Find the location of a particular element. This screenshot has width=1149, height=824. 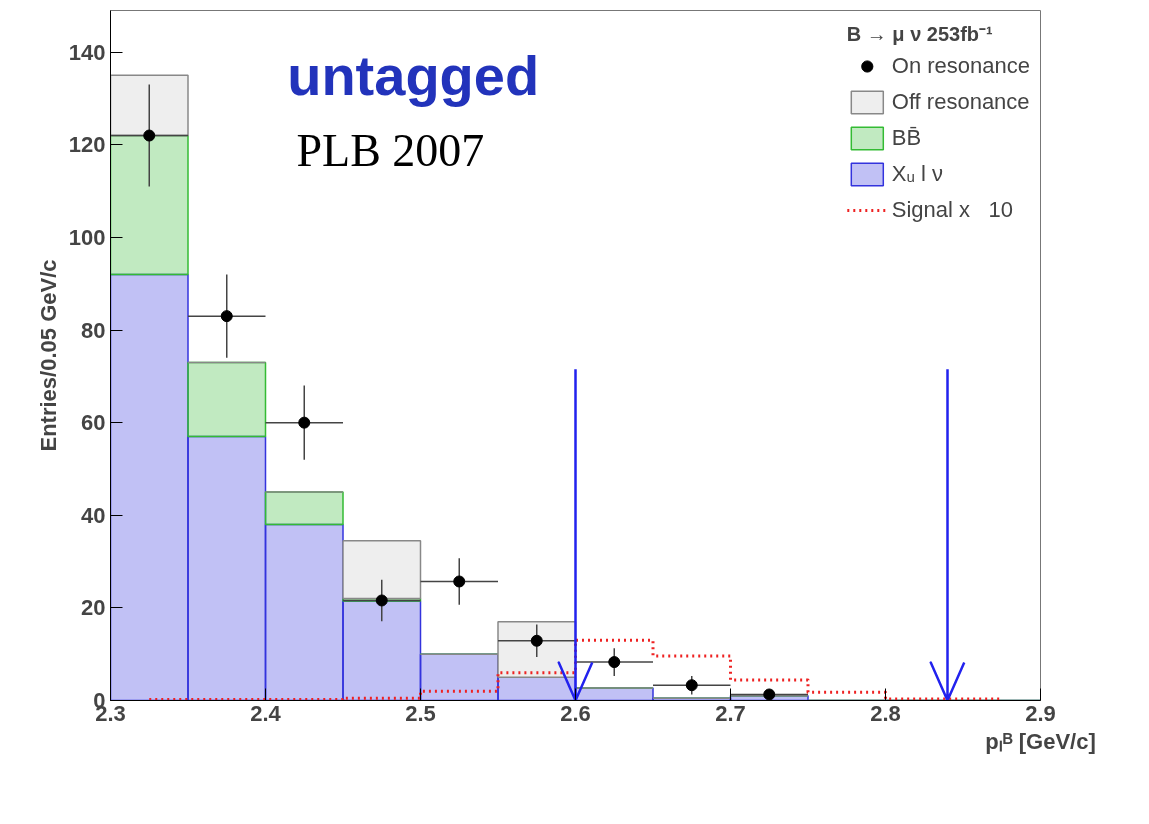

y-axis-title: Entries/0.05 GeV/c is located at coordinates (48, 355).